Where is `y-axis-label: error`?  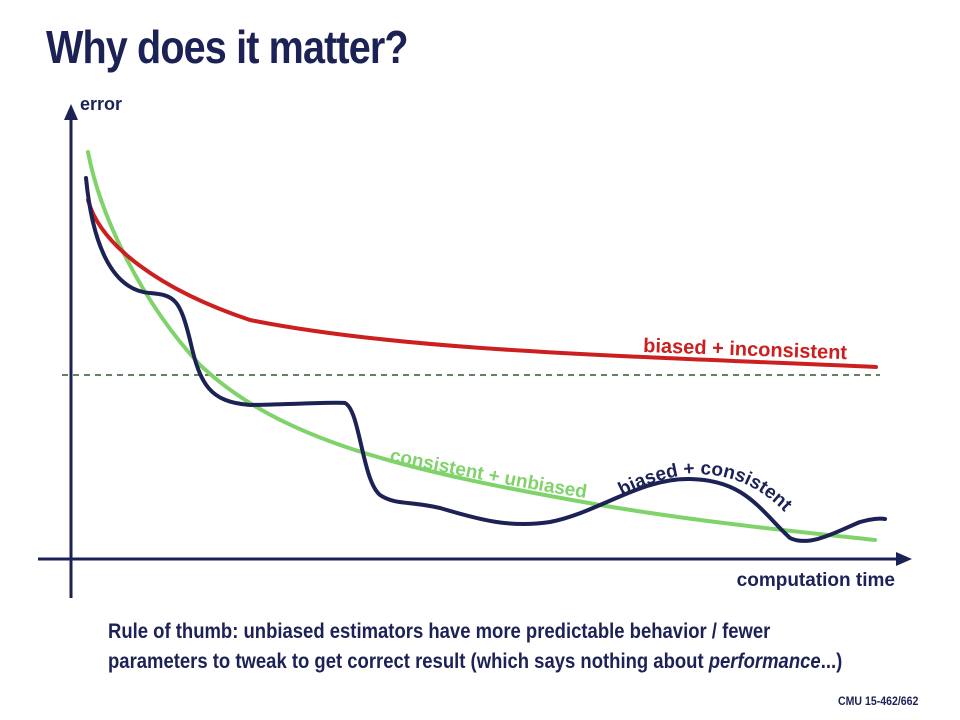 y-axis-label: error is located at coordinates (101, 104).